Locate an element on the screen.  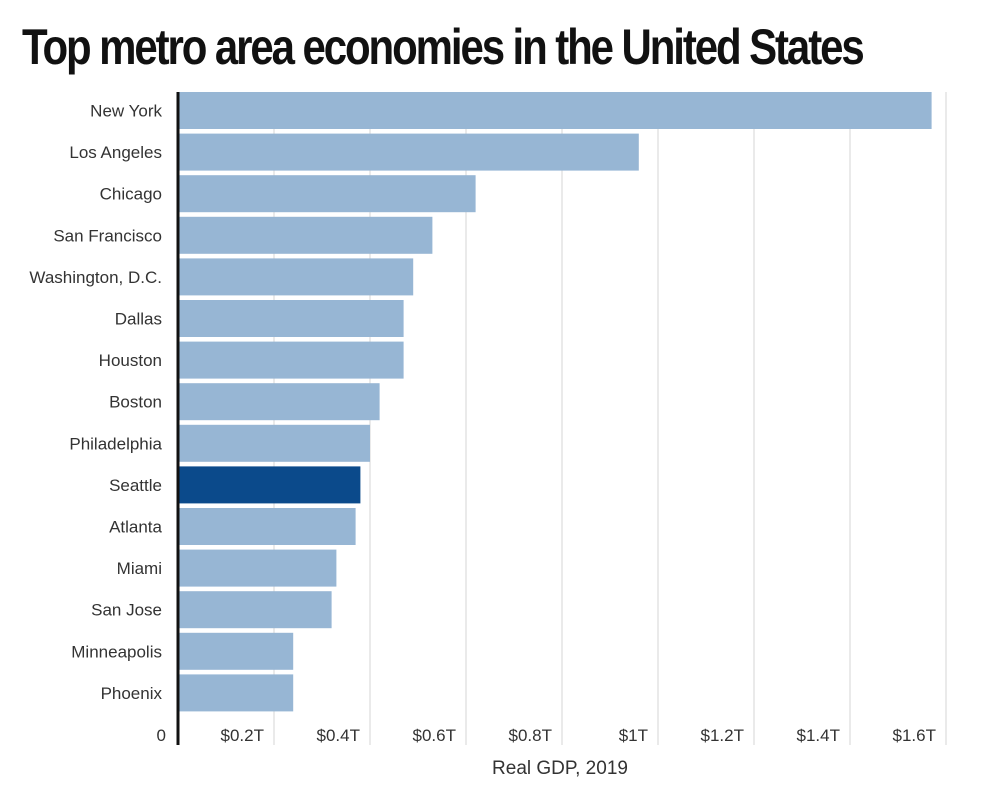
category-label: Houston is located at coordinates (130, 360).